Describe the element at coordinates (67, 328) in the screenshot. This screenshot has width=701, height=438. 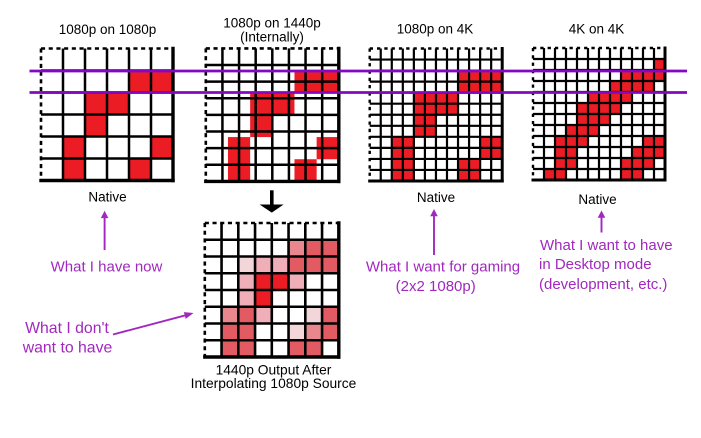
I see `svg-text: What I don't` at that location.